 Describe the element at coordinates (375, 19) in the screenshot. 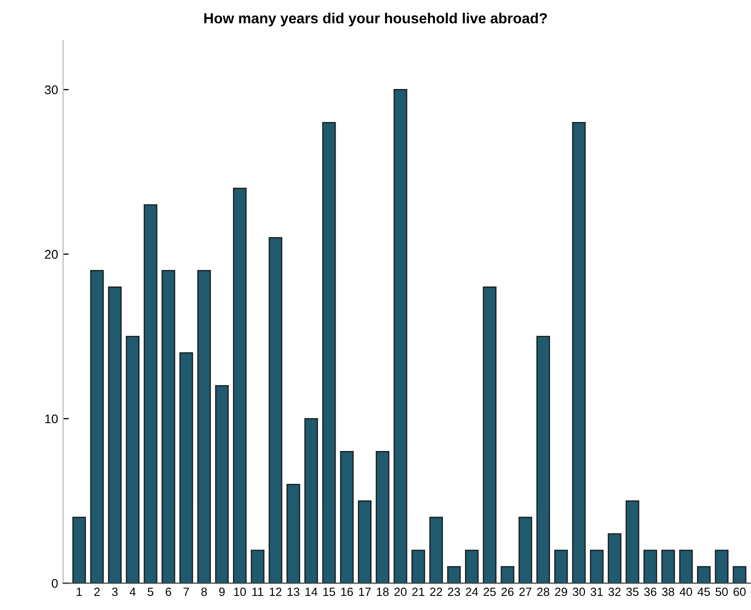

I see `chart-title: How many years did your household live abroad?` at that location.